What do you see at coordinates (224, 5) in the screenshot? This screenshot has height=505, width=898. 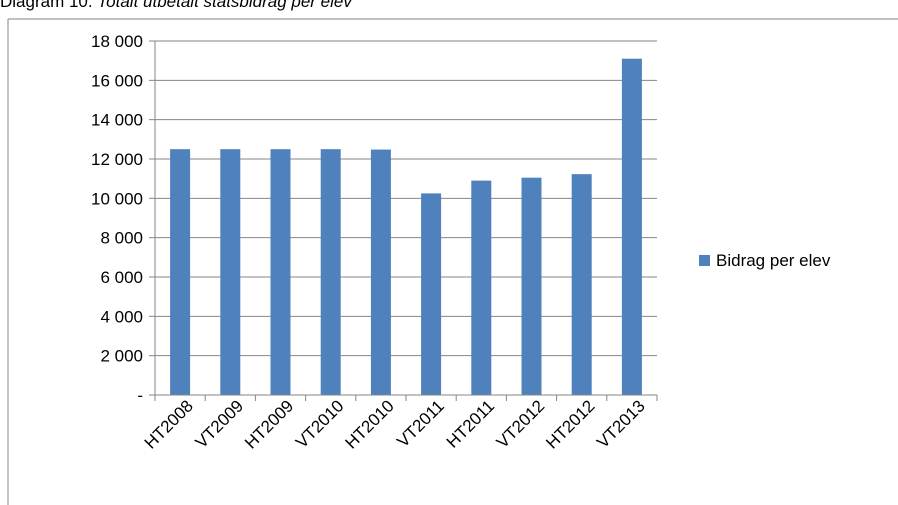 I see `caption-title: Totalt utbetalt statsbidrag per elev` at bounding box center [224, 5].